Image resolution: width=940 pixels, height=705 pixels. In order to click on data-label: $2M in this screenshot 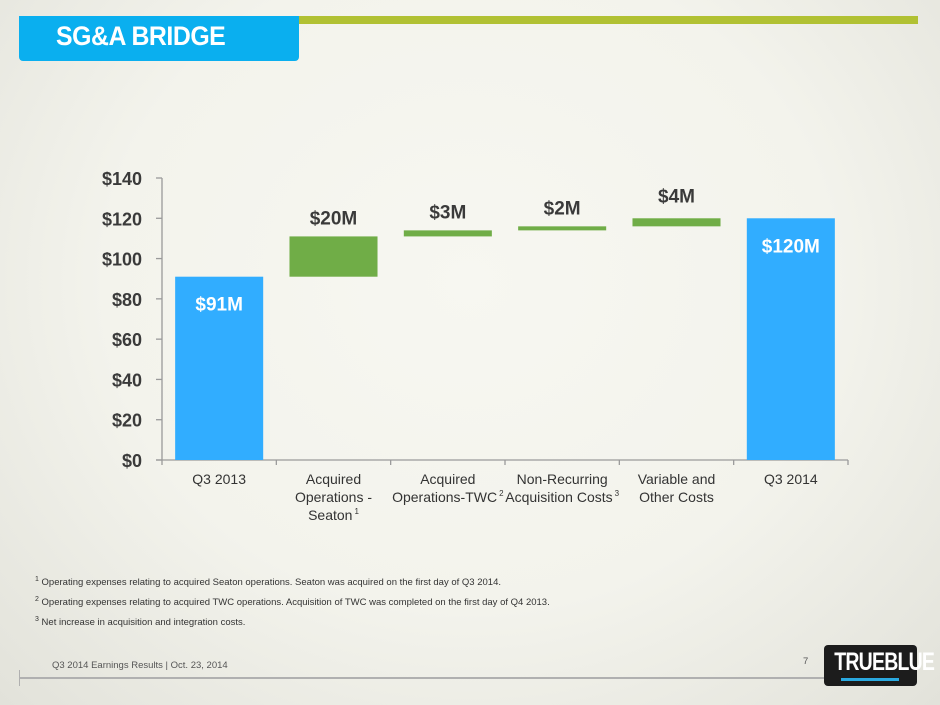, I will do `click(562, 208)`.